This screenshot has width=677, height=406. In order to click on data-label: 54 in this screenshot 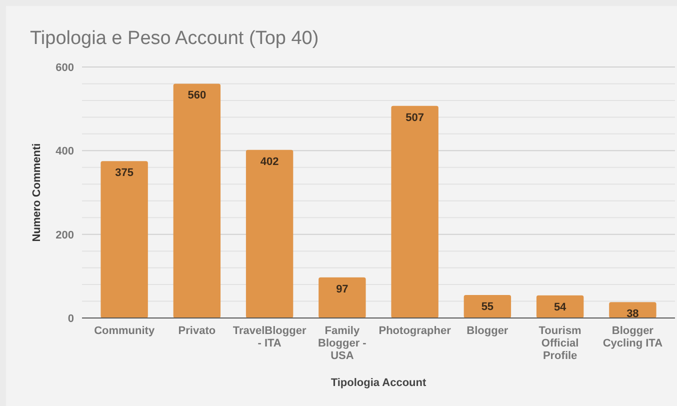, I will do `click(561, 307)`.